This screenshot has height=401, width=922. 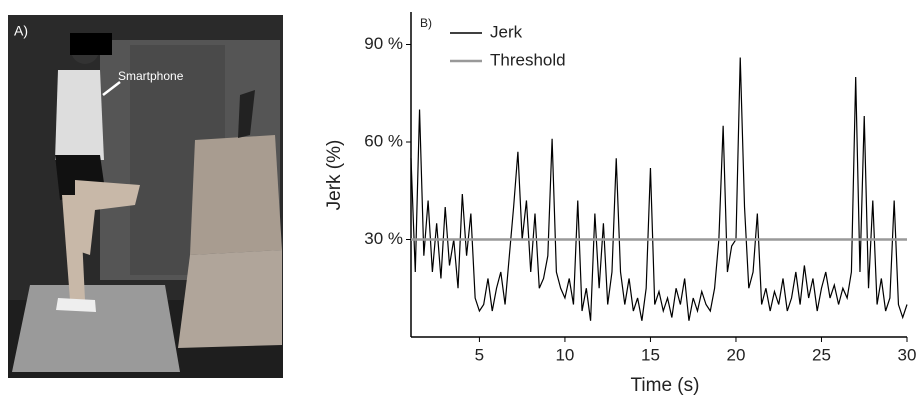 What do you see at coordinates (21, 31) in the screenshot?
I see `panel-label: A)` at bounding box center [21, 31].